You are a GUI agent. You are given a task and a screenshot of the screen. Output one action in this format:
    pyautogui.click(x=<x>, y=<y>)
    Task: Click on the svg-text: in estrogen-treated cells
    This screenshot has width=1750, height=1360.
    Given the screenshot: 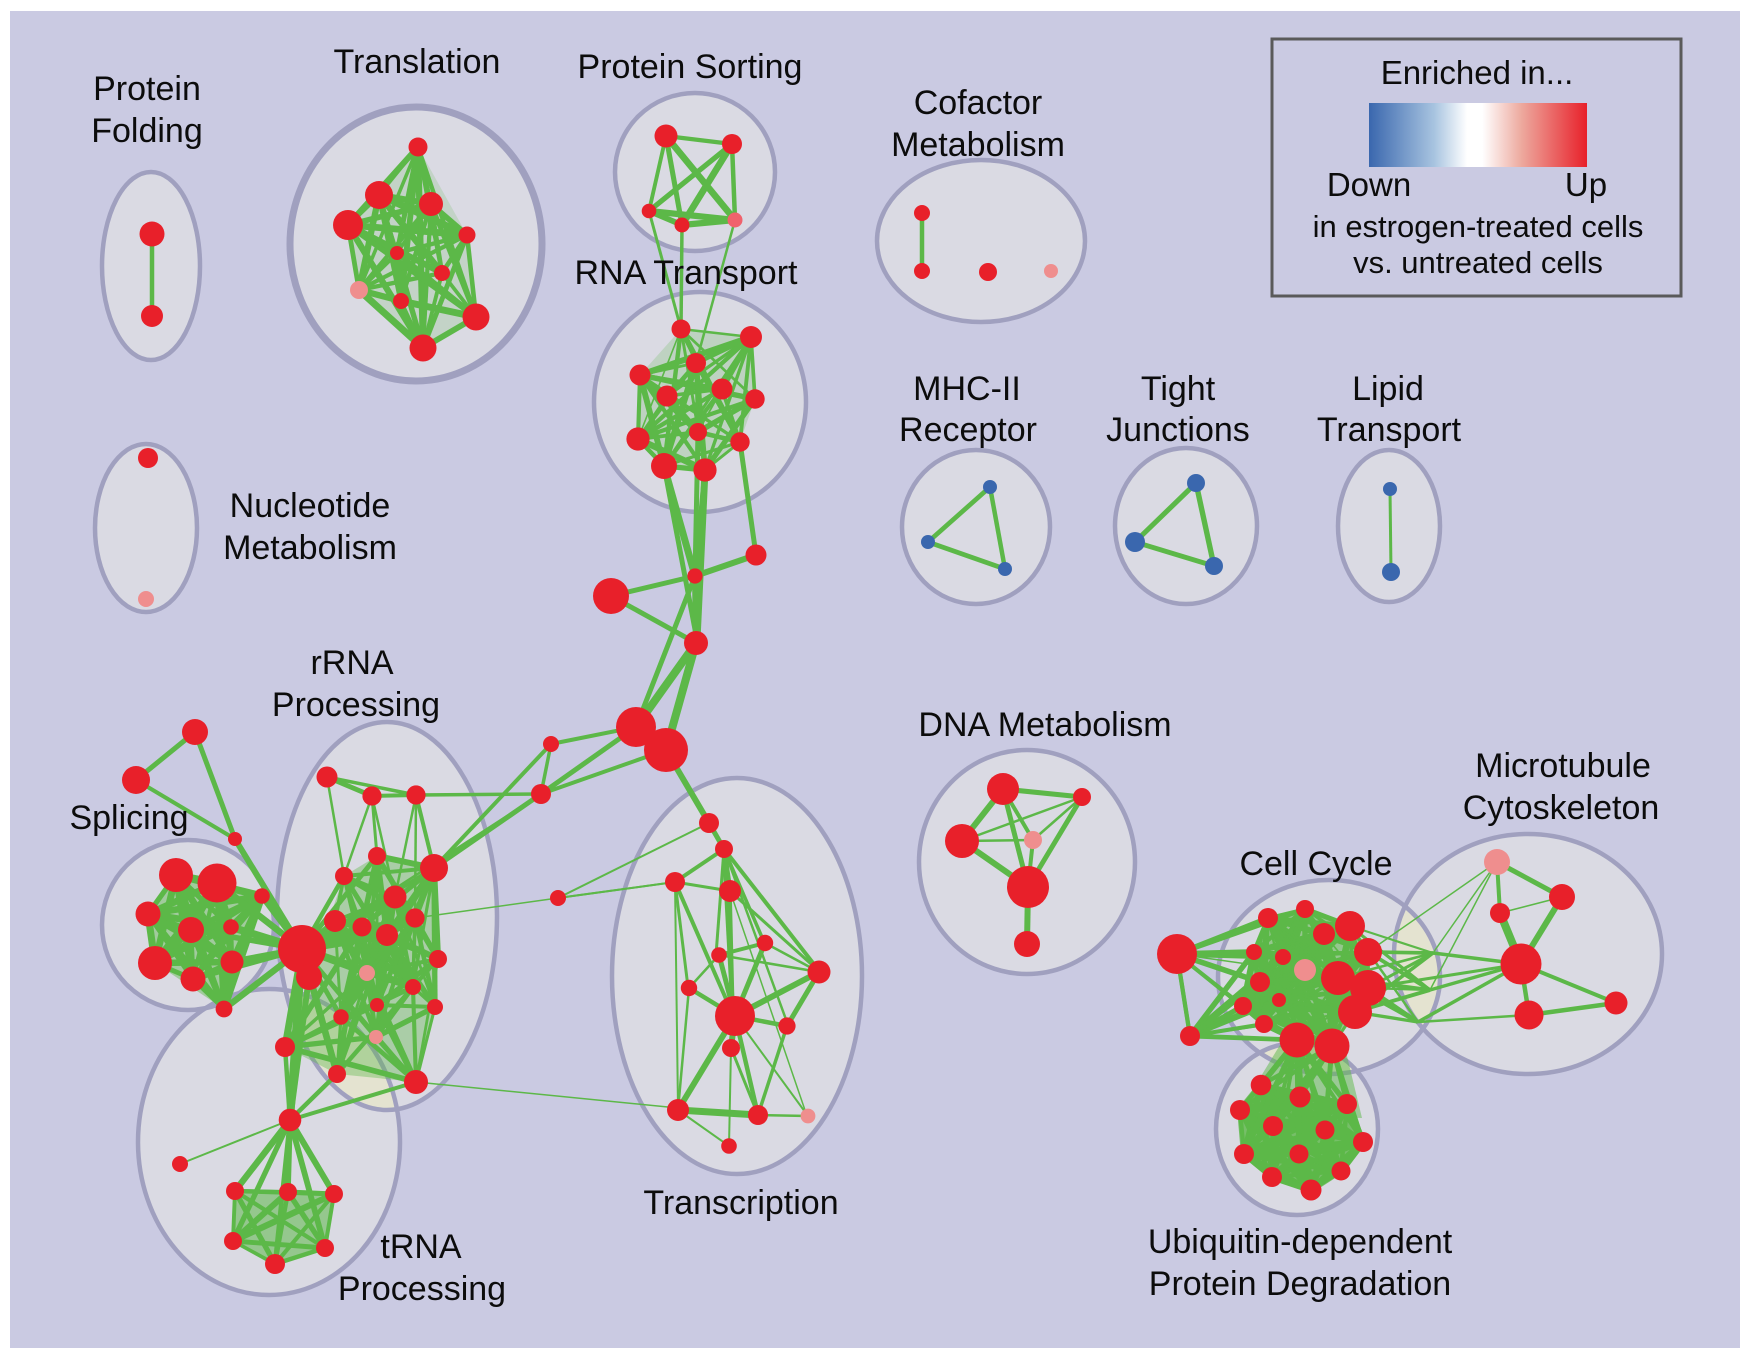 What is the action you would take?
    pyautogui.click(x=1478, y=226)
    